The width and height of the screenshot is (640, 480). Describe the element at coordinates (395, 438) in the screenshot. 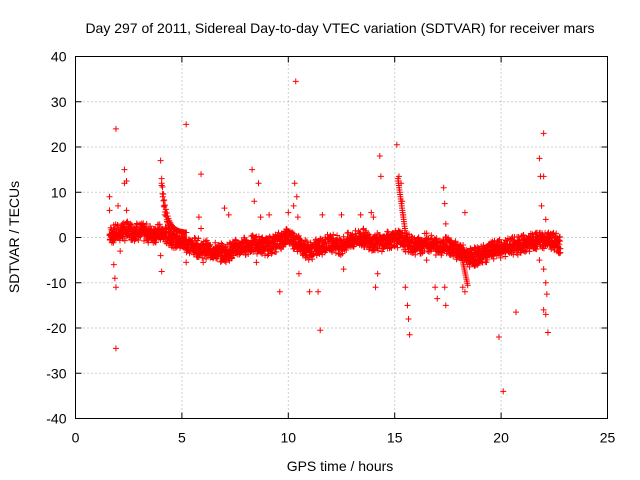

I see `x-tick-label: 15` at that location.